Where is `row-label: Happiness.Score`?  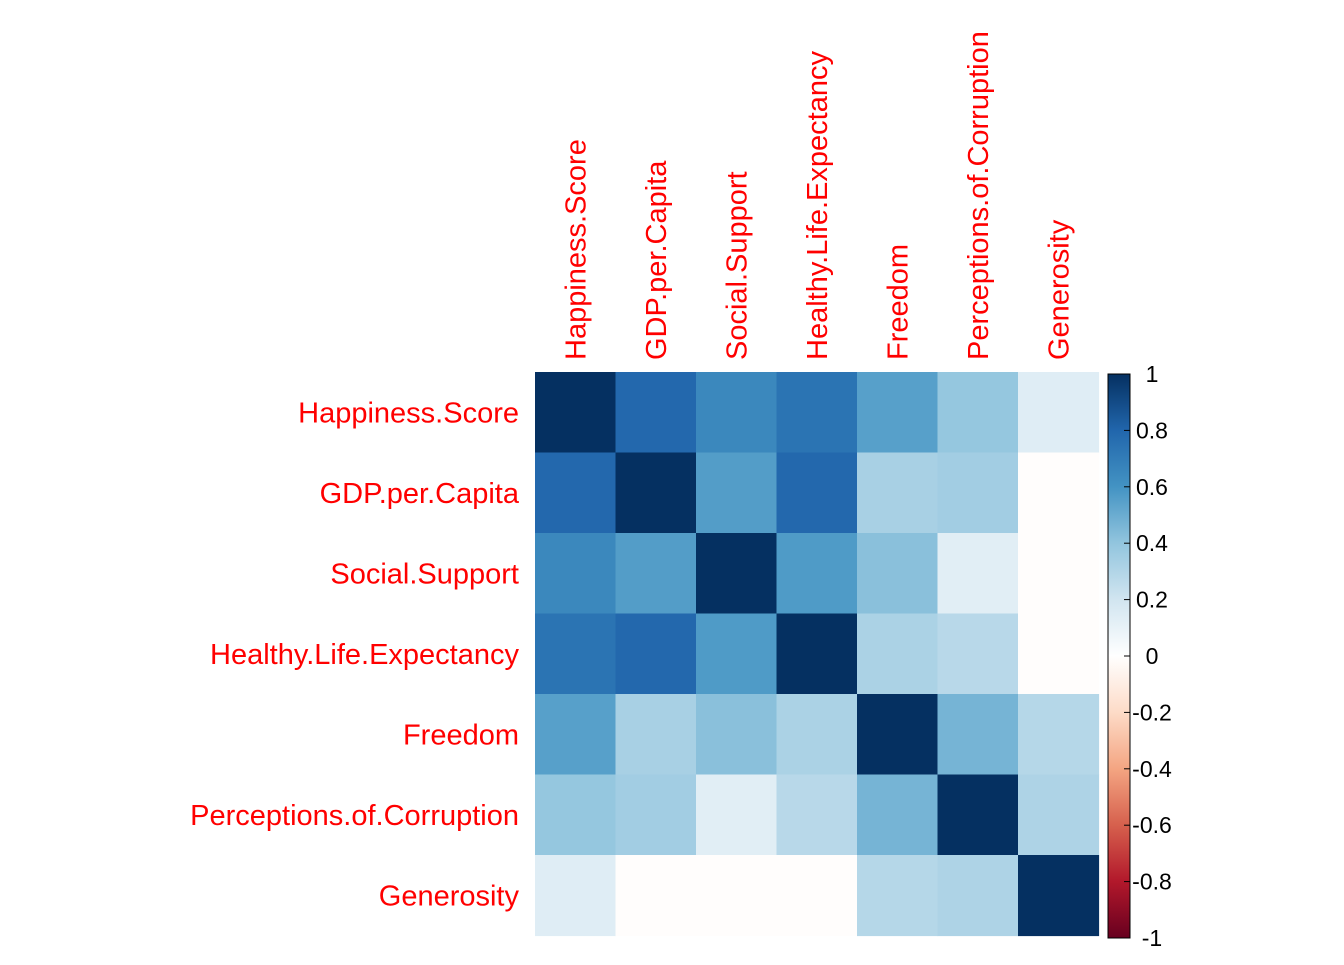
row-label: Happiness.Score is located at coordinates (408, 413).